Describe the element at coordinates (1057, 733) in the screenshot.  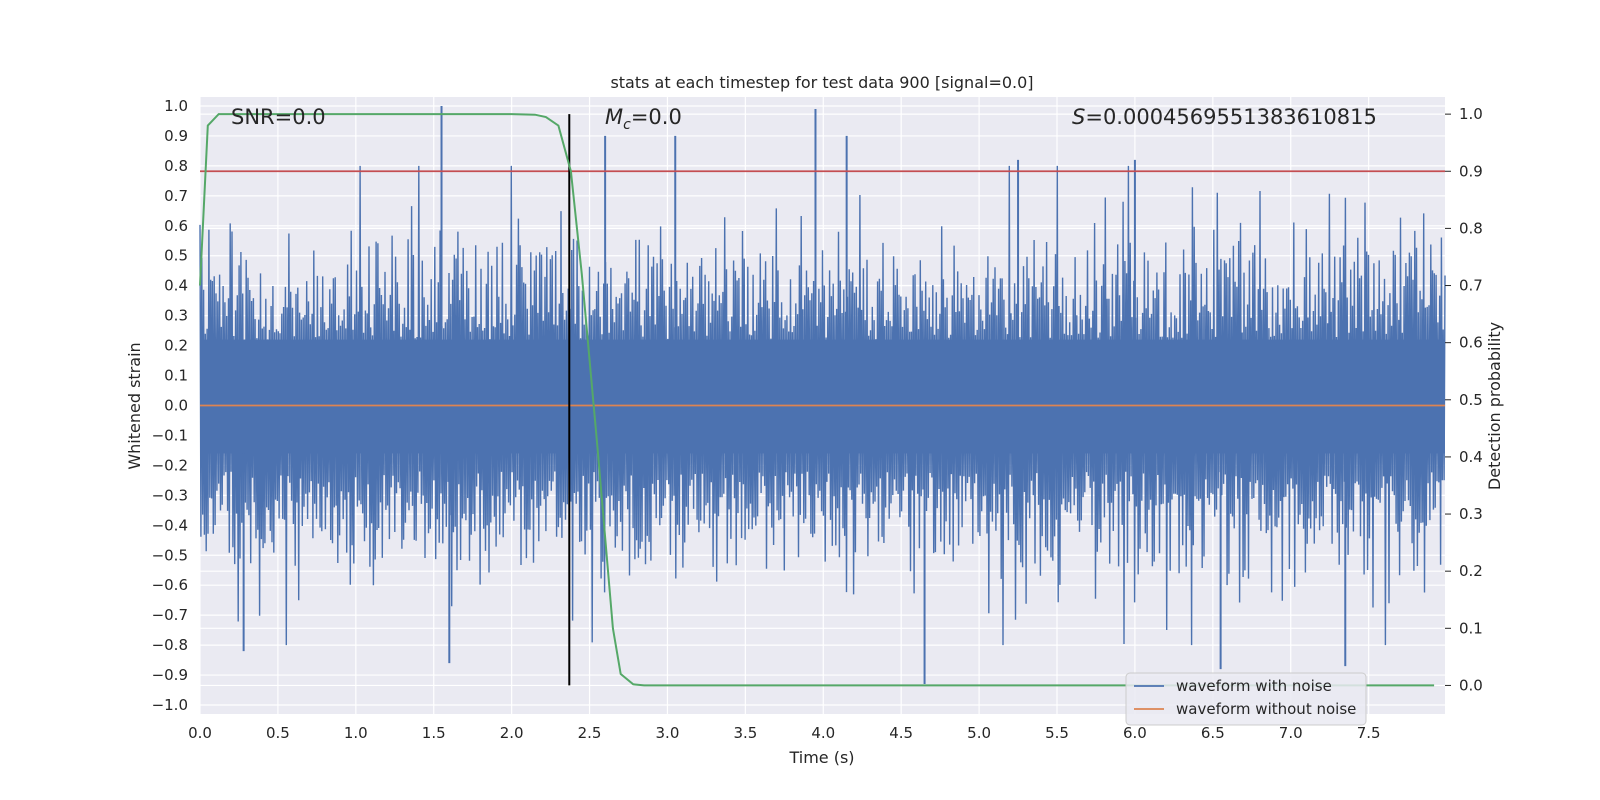
I see `x-tick-label: 5.5` at that location.